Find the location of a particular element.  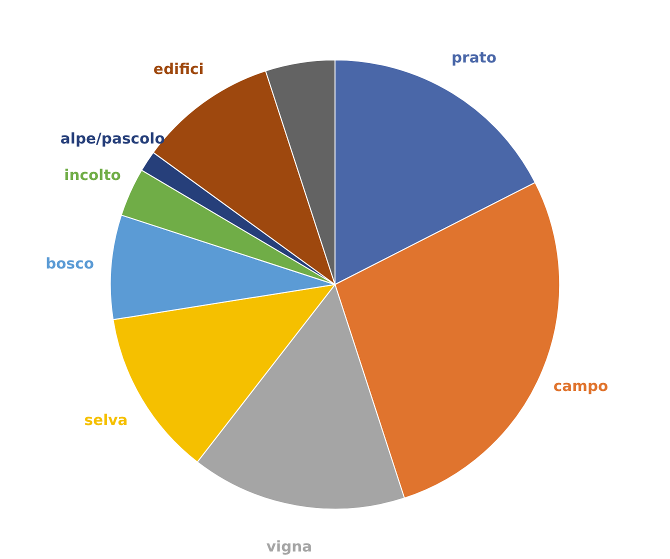

slice-label: selva is located at coordinates (106, 420).